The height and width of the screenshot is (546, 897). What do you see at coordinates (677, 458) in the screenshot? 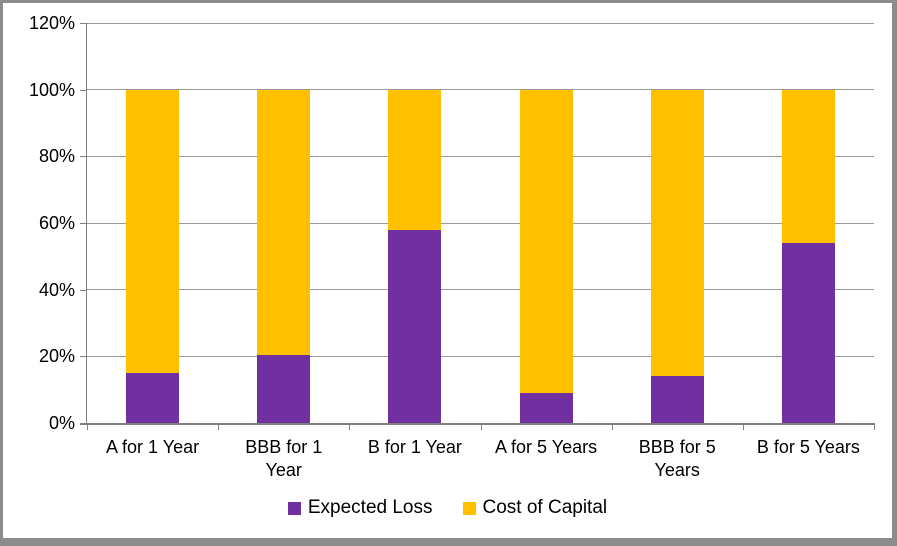
I see `x-category-label: BBB for 5 Years` at bounding box center [677, 458].